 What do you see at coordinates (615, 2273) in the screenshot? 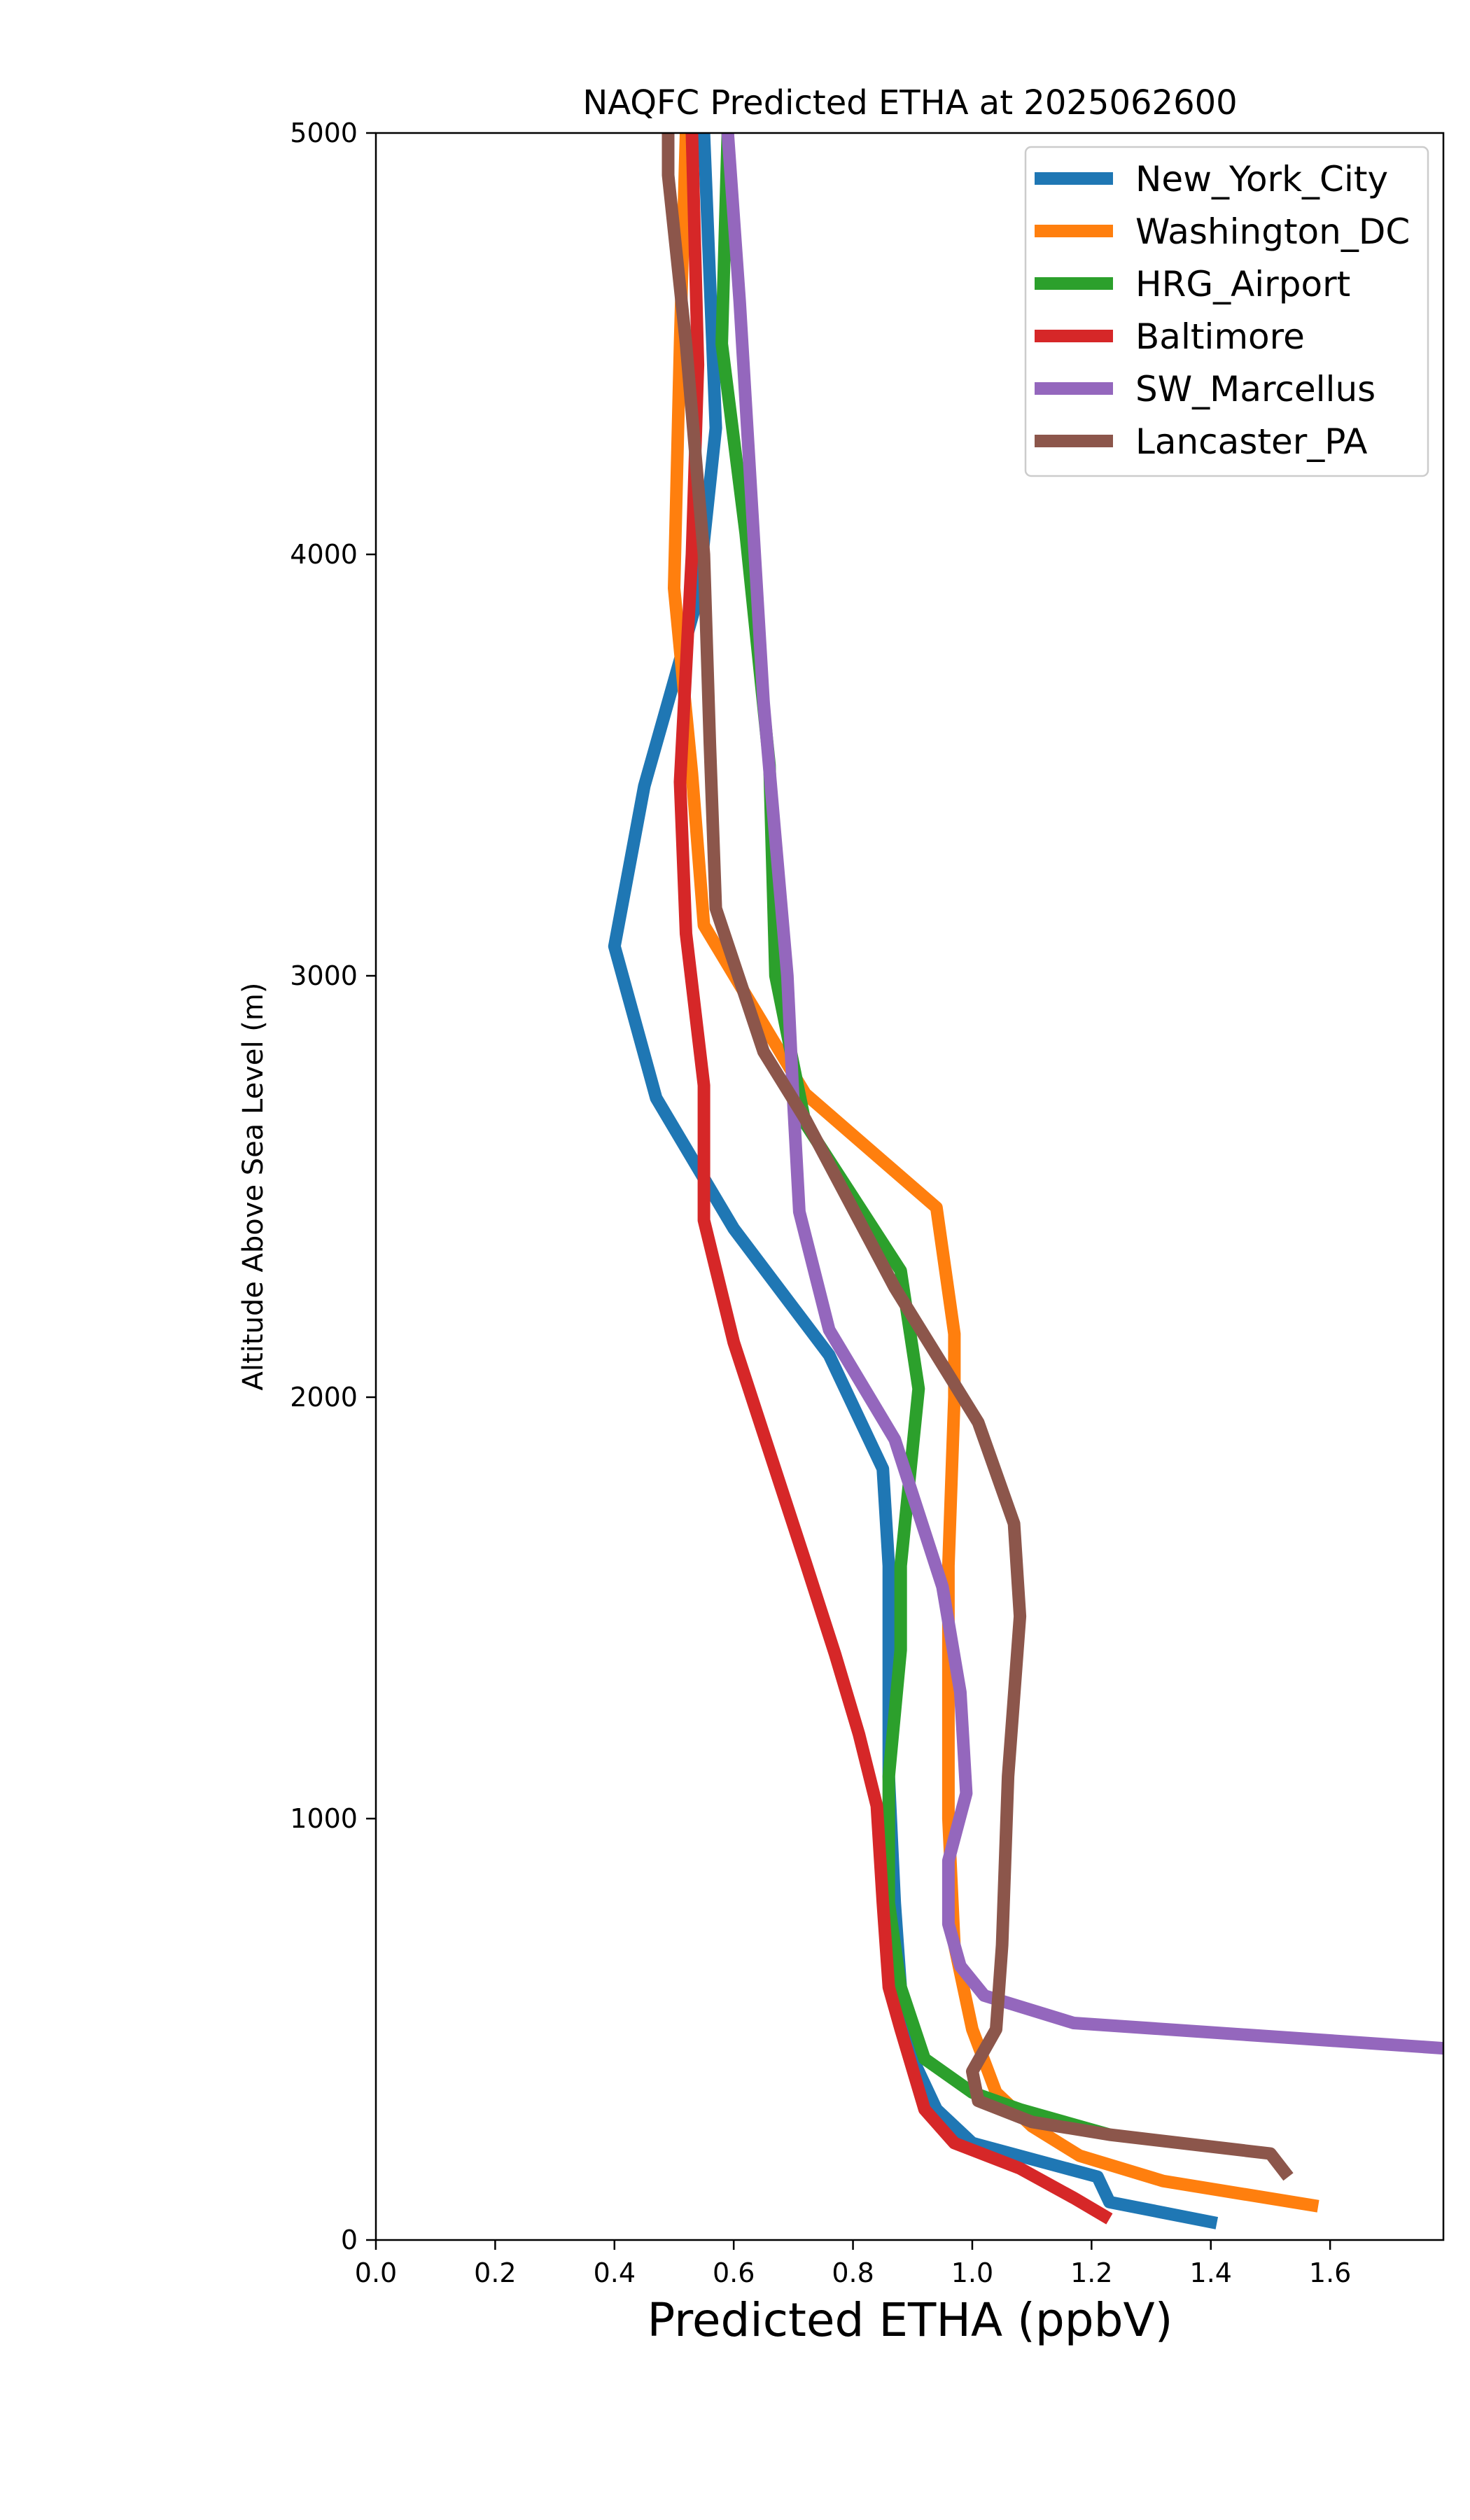
I see `x-tick-label: 0.4` at bounding box center [615, 2273].